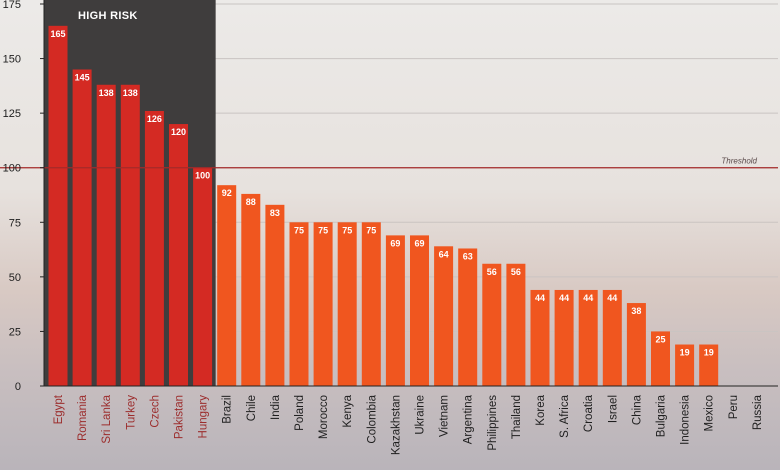  What do you see at coordinates (541, 409) in the screenshot?
I see `x-tick-label: Korea` at bounding box center [541, 409].